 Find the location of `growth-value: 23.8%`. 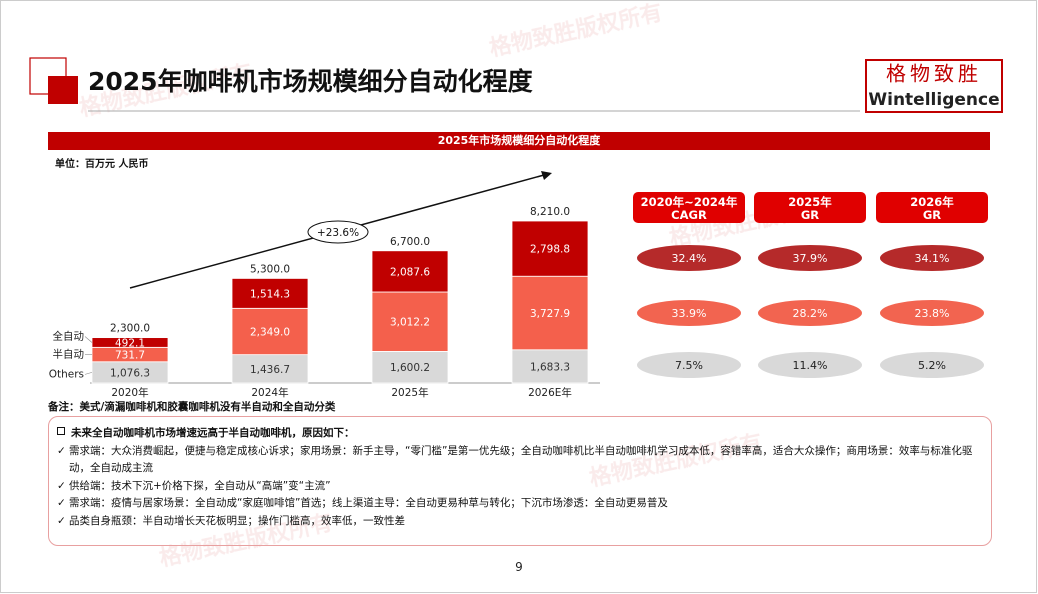

growth-value: 23.8% is located at coordinates (932, 313).